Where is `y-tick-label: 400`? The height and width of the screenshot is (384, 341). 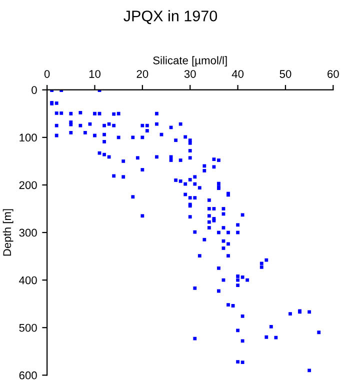
y-tick-label: 400 is located at coordinates (28, 280).